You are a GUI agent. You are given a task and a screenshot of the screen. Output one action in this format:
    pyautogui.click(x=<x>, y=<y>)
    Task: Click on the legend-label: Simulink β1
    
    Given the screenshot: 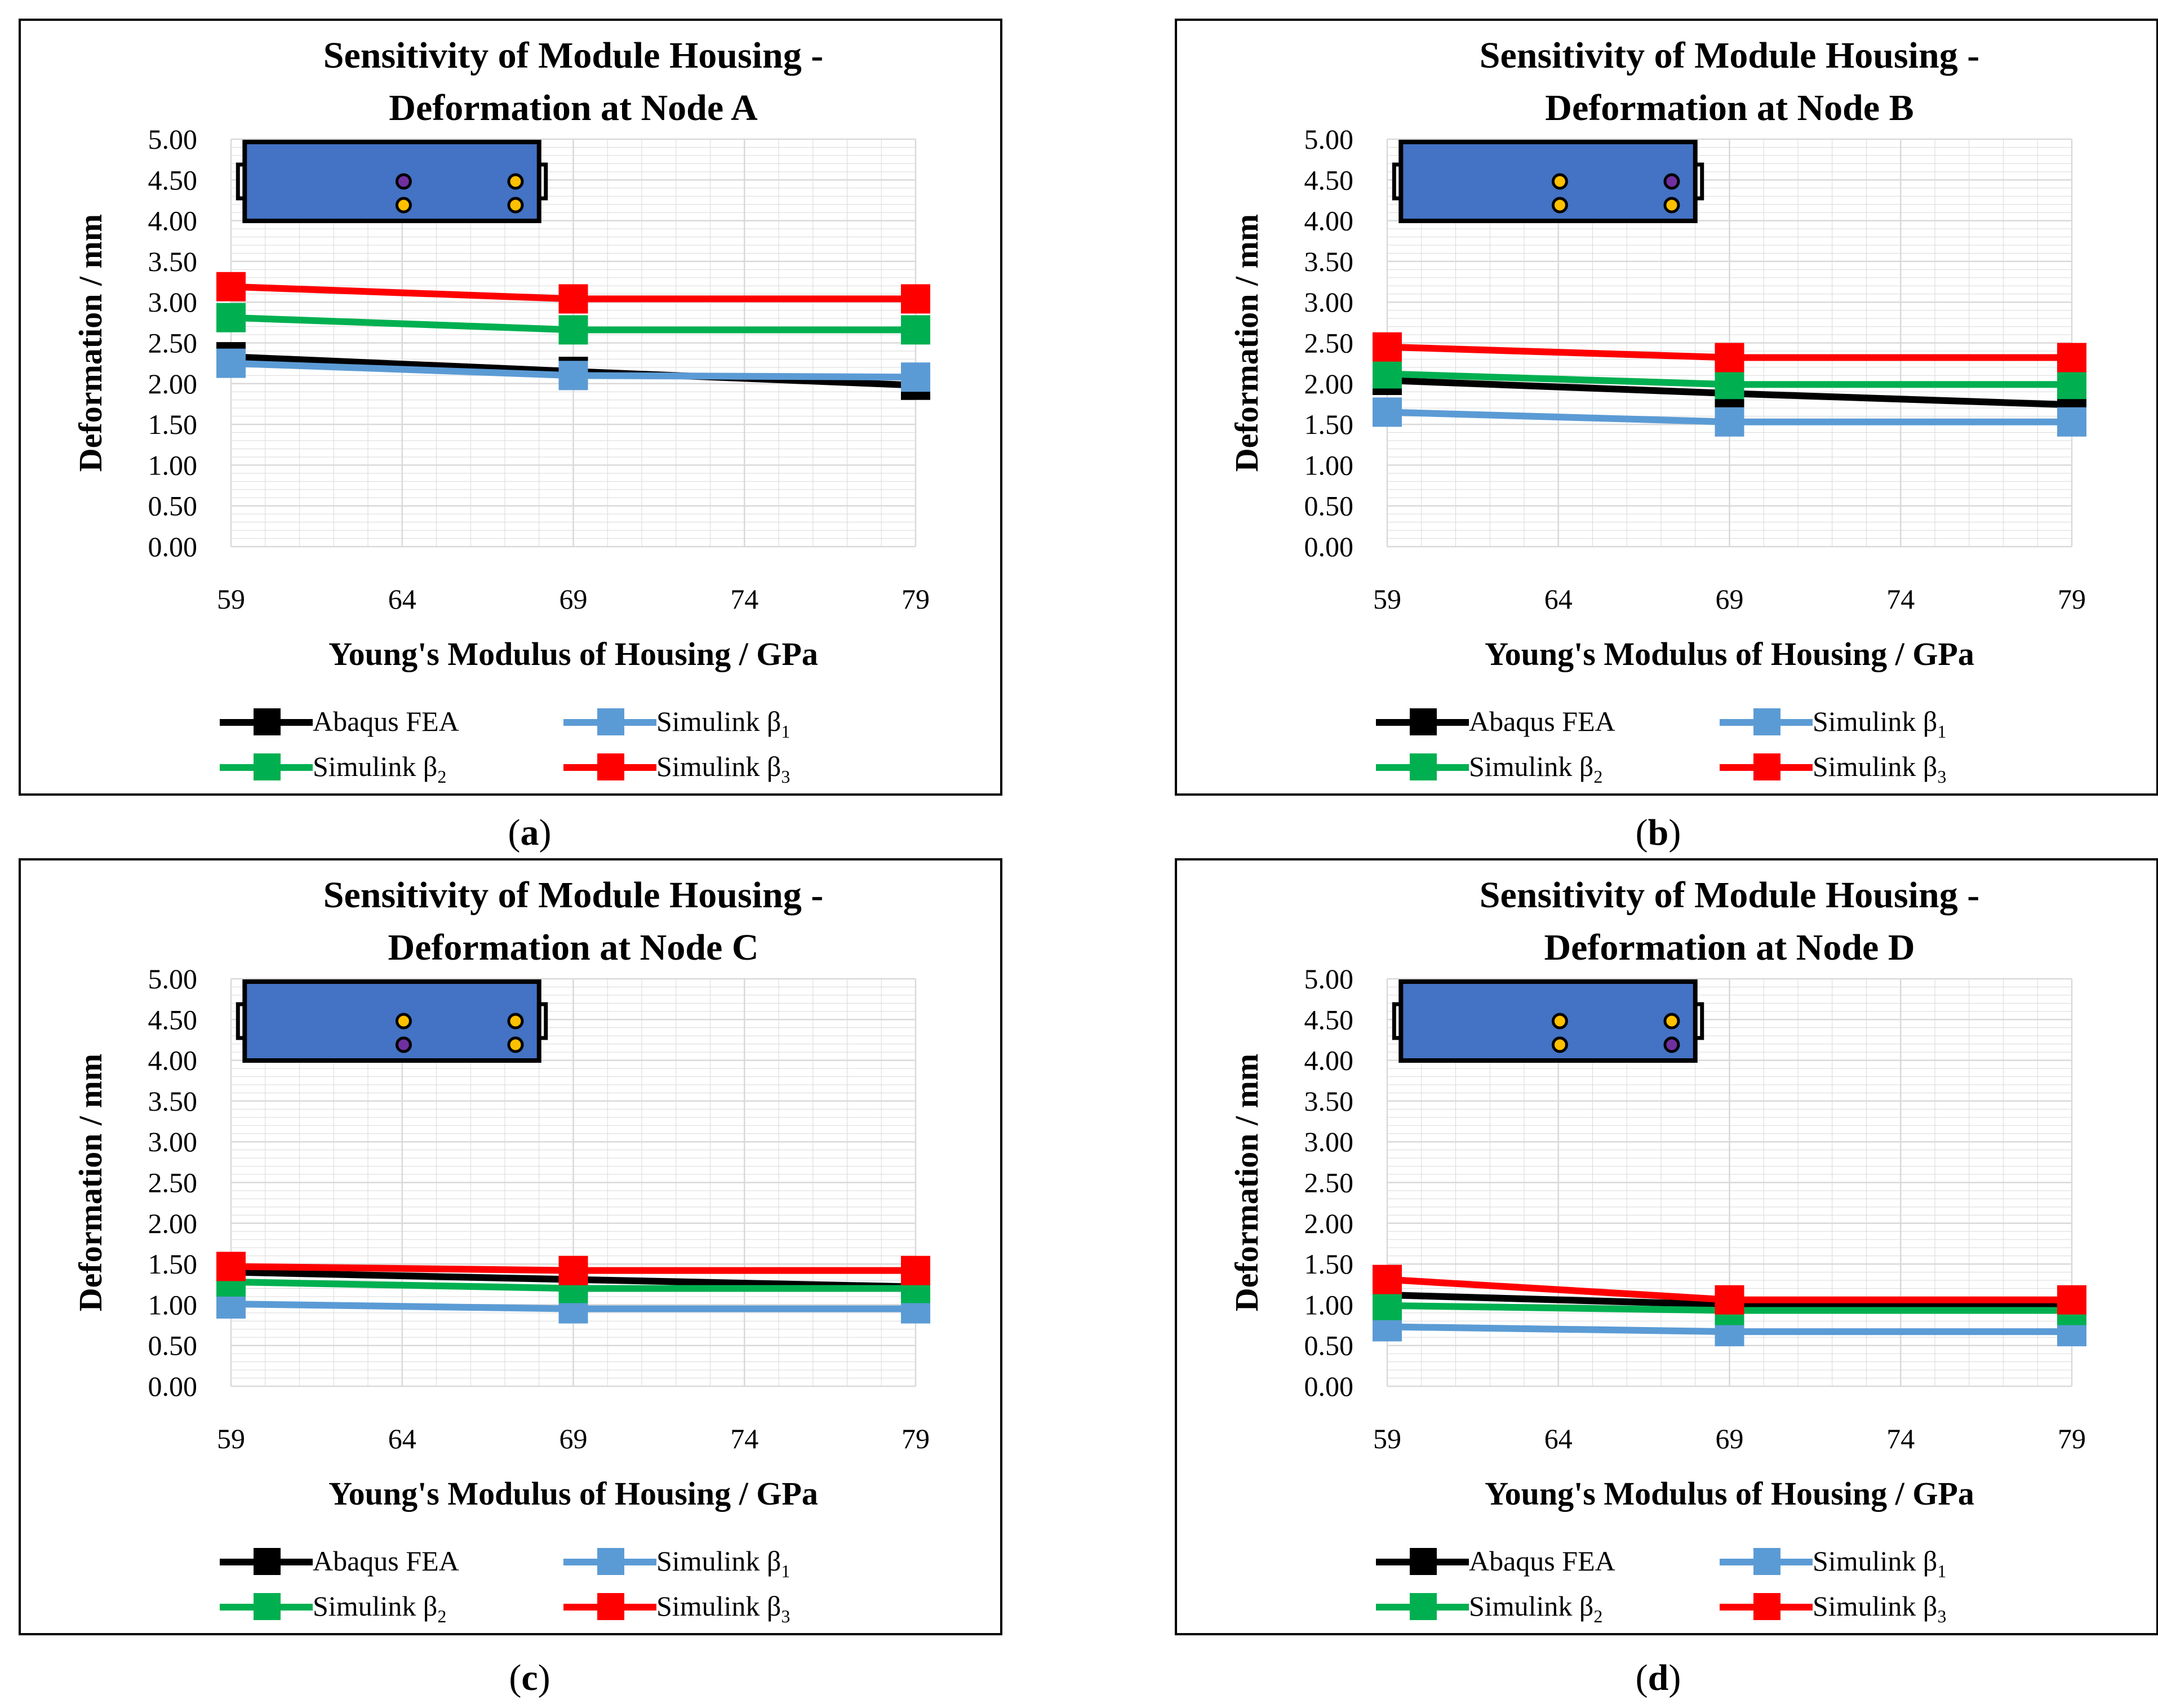 What is the action you would take?
    pyautogui.click(x=723, y=724)
    